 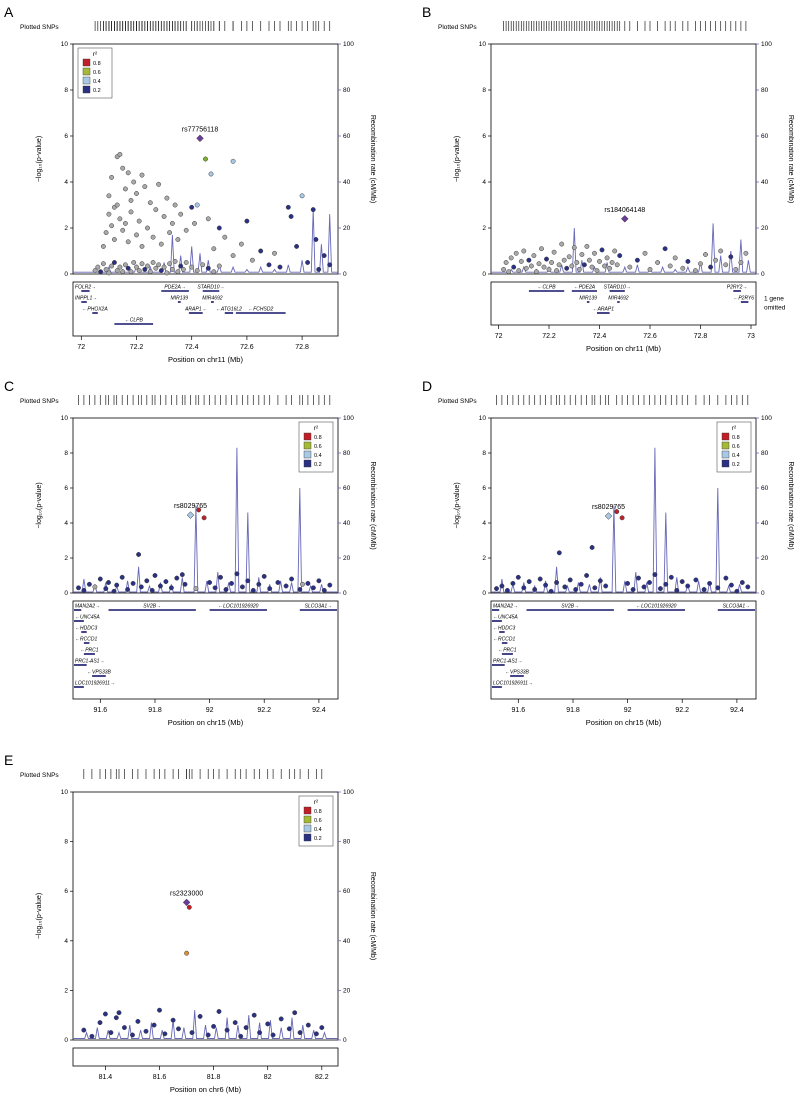 What do you see at coordinates (484, 523) in the screenshot?
I see `y-tick-label: 4` at bounding box center [484, 523].